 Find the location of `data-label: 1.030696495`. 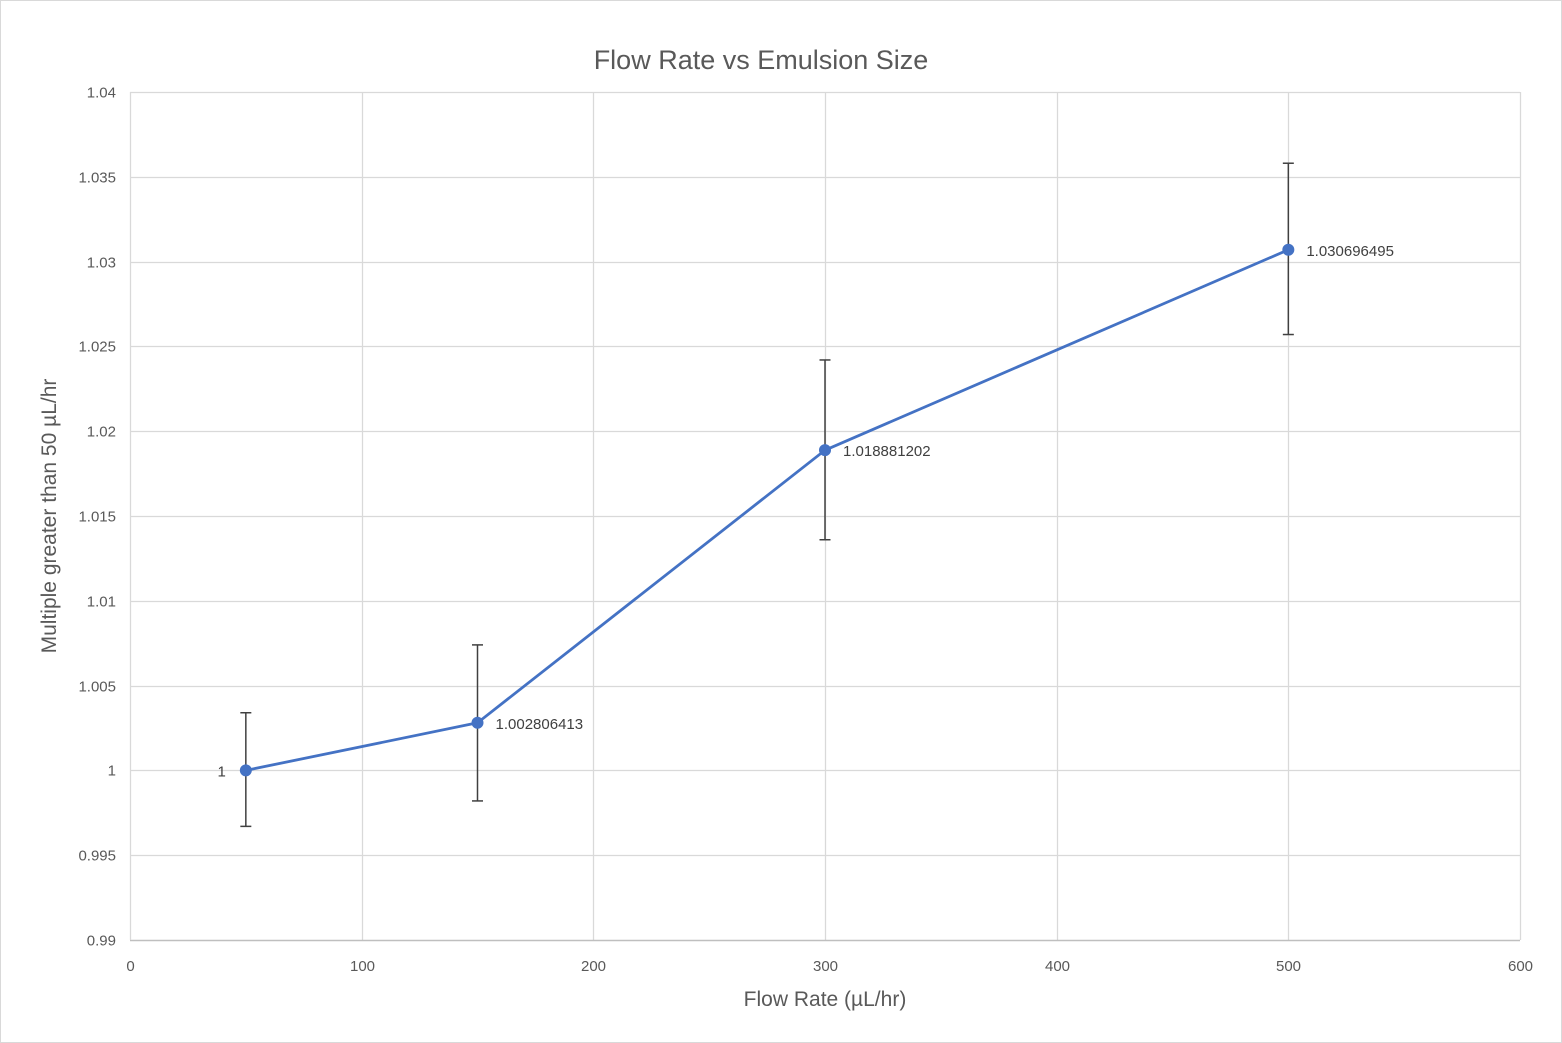

data-label: 1.030696495 is located at coordinates (1350, 251).